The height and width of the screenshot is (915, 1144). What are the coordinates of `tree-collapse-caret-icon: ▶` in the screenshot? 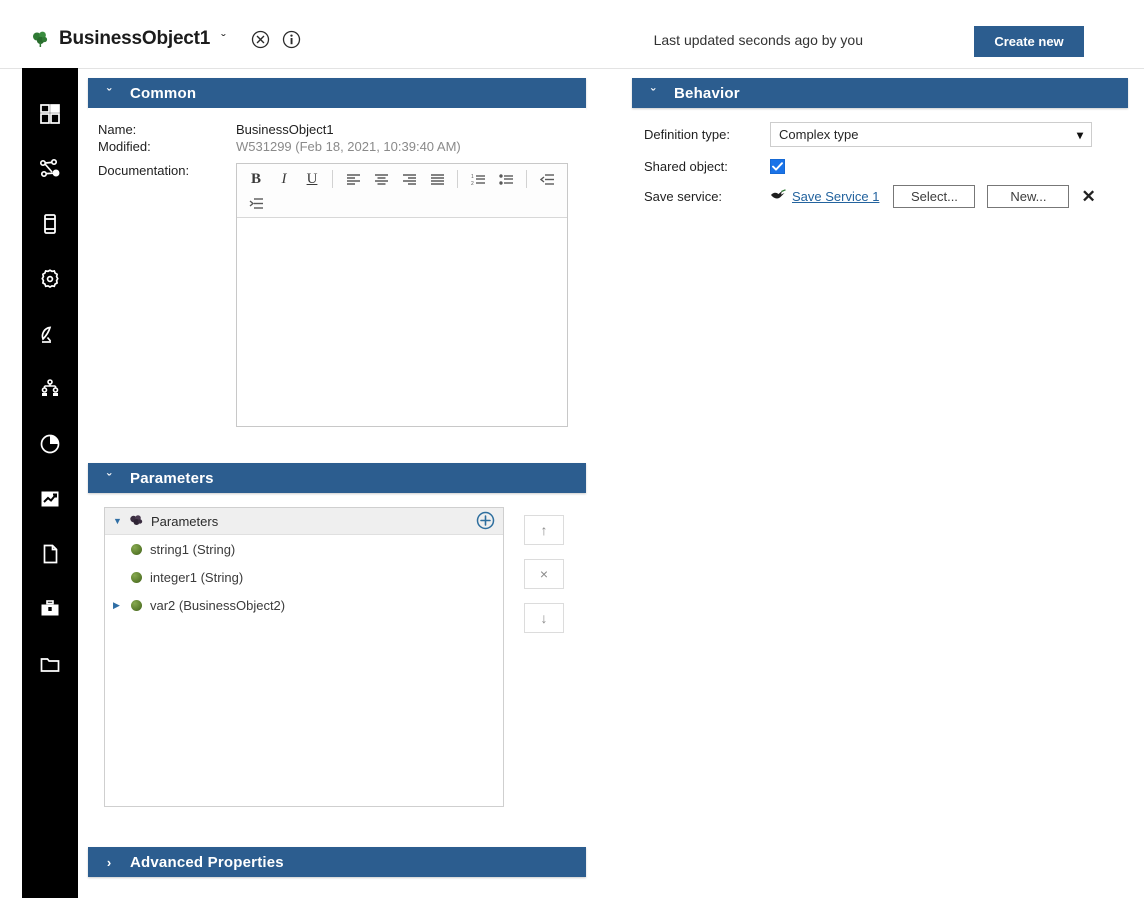 It's located at (116, 604).